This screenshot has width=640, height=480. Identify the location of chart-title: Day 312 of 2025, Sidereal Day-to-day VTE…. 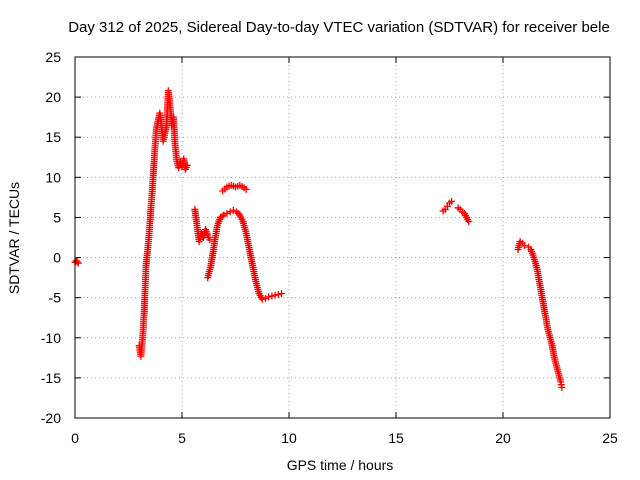
(339, 27).